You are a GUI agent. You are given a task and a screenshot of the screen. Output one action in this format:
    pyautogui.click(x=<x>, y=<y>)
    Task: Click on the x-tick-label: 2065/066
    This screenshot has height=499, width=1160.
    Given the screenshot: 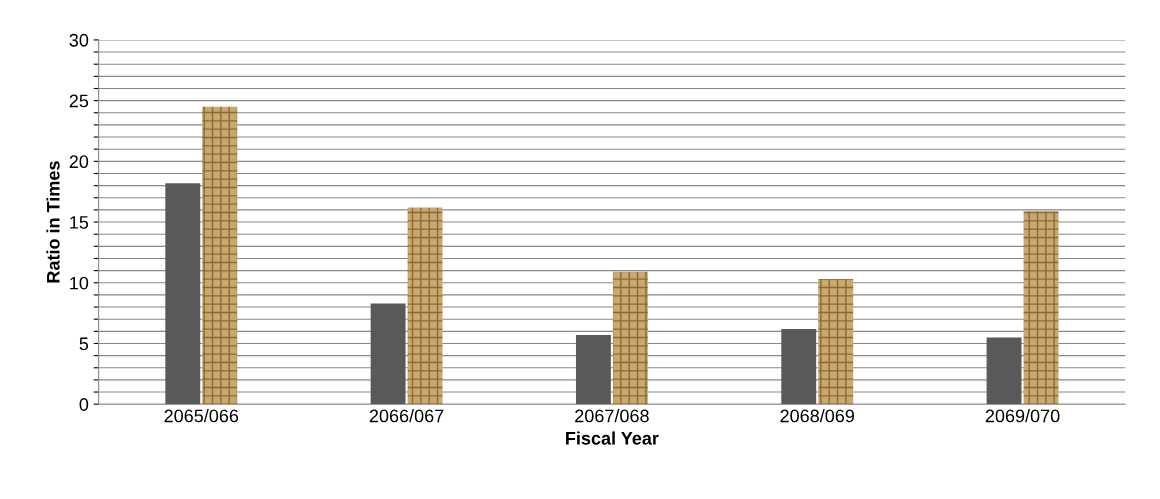 What is the action you would take?
    pyautogui.click(x=201, y=416)
    